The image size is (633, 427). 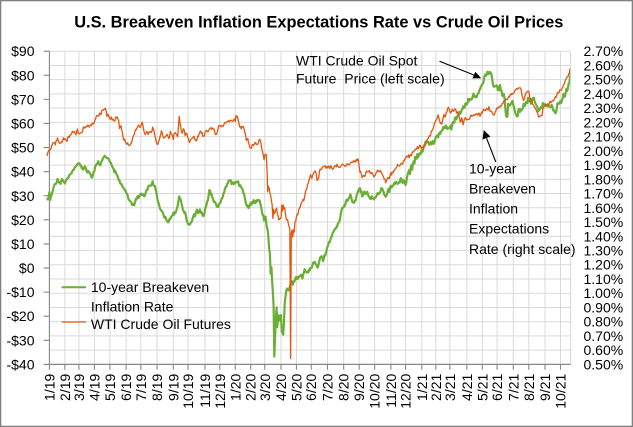 What do you see at coordinates (161, 324) in the screenshot?
I see `svg-text: WTI Crude Oil Futures` at bounding box center [161, 324].